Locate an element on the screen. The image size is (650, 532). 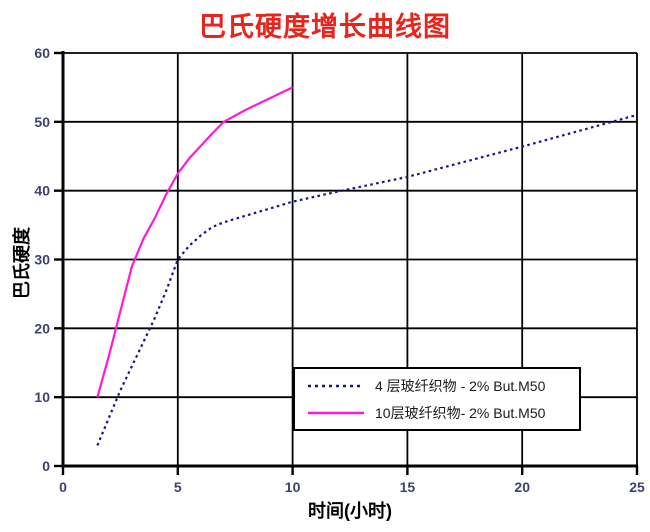
svg-text: 40 is located at coordinates (42, 191).